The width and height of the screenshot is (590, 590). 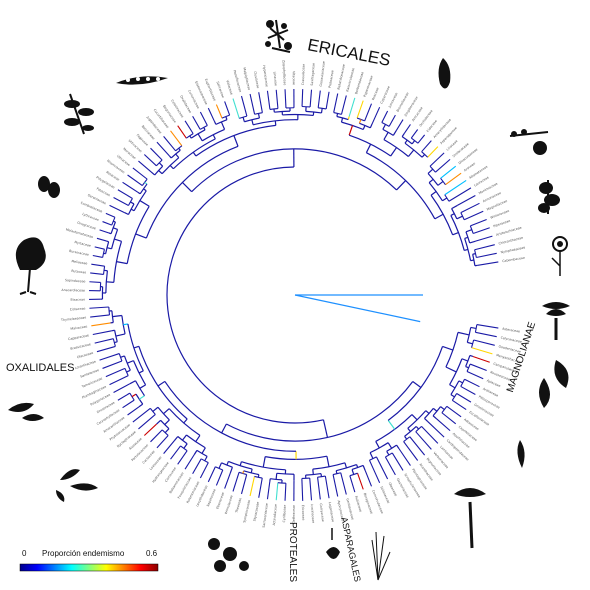 What do you see at coordinates (331, 512) in the screenshot?
I see `leaf-label: Loganiaceae` at bounding box center [331, 512].